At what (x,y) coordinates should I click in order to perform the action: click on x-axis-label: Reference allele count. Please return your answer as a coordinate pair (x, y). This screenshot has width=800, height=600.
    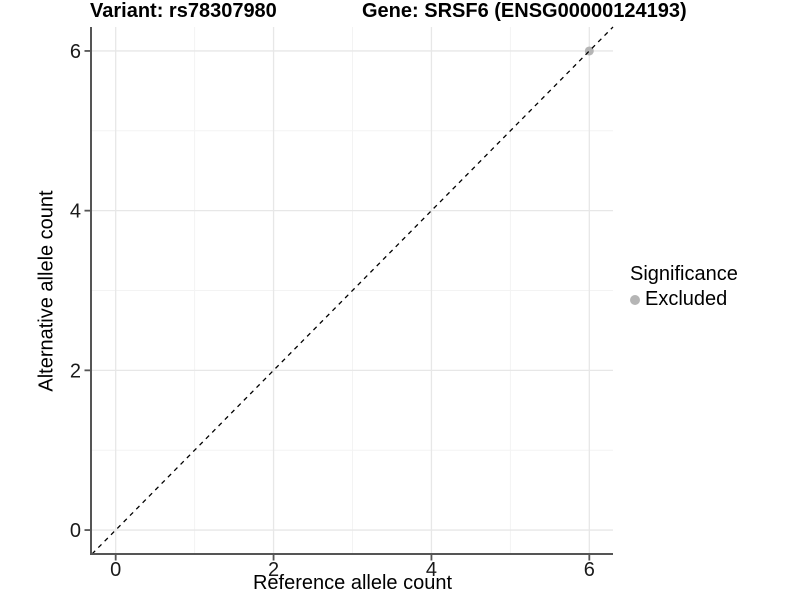
    Looking at the image, I should click on (352, 583).